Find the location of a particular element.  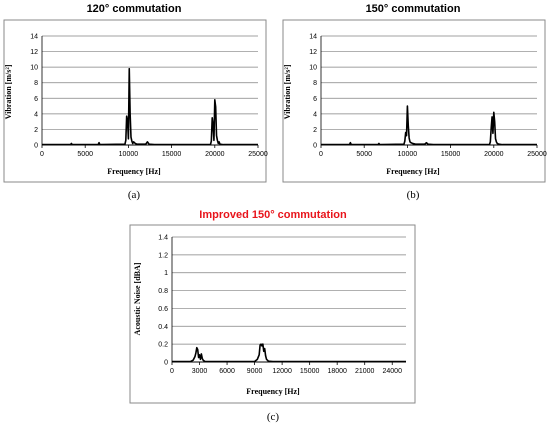

chart-a-xtick-label: 20000 is located at coordinates (215, 154).